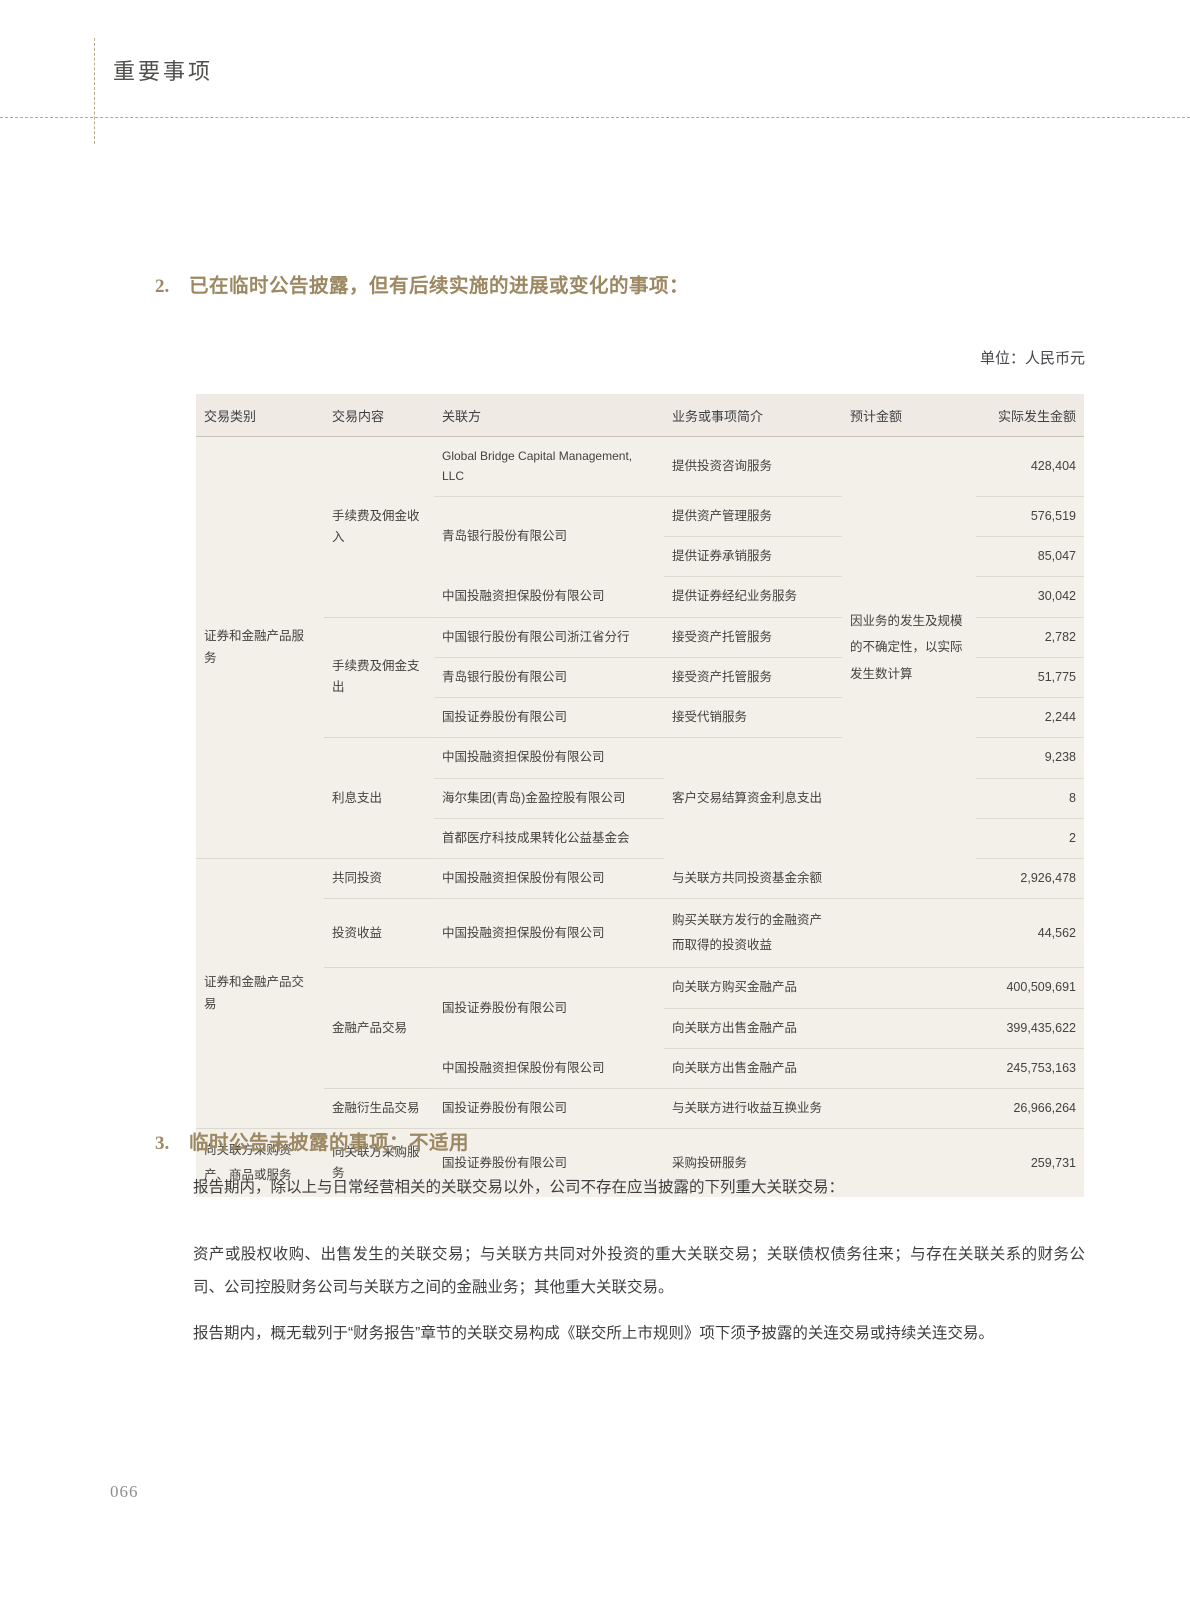  Describe the element at coordinates (1030, 758) in the screenshot. I see `cell-actual-amount: 9,238` at that location.